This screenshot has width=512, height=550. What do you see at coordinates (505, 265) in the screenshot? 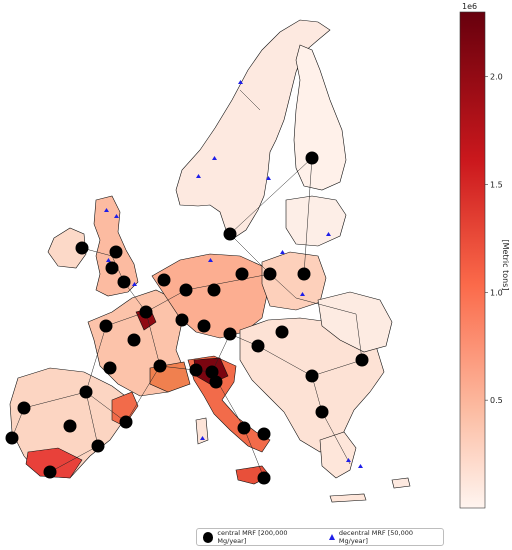
I see `colorbar-label: [Metric tons]` at bounding box center [505, 265].